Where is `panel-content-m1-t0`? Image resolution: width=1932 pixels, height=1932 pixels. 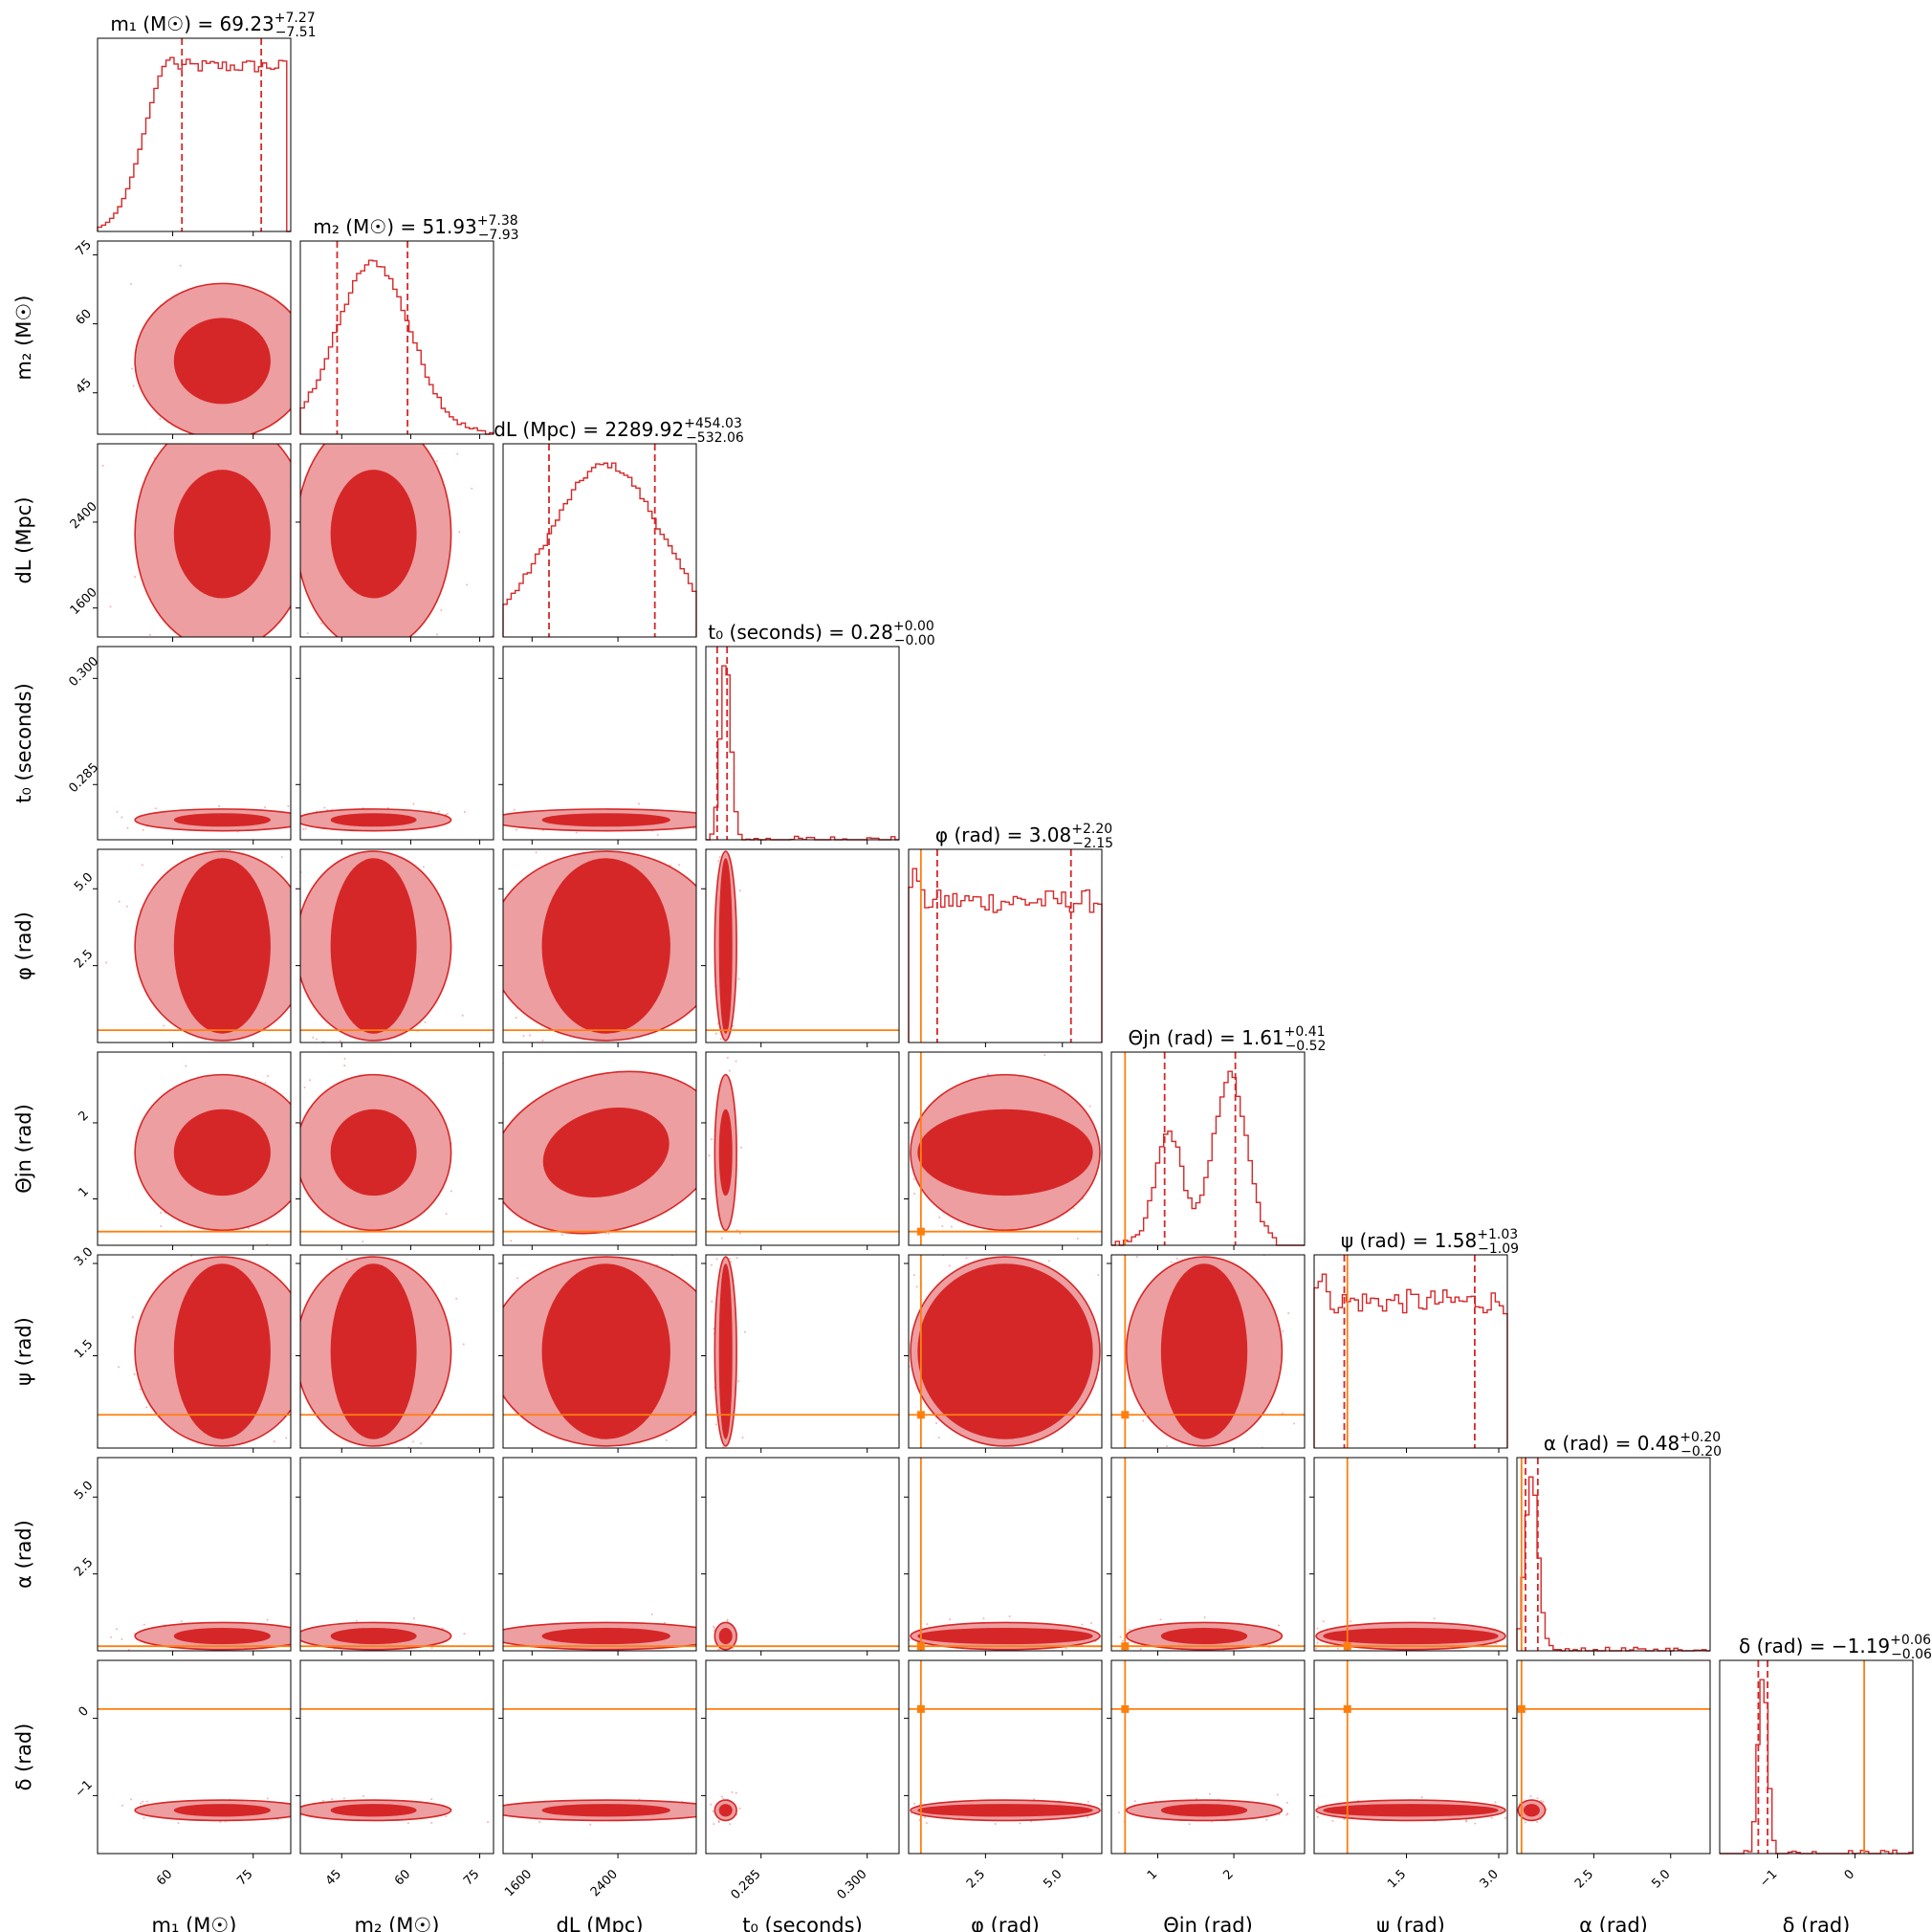 panel-content-m1-t0 is located at coordinates (205, 818).